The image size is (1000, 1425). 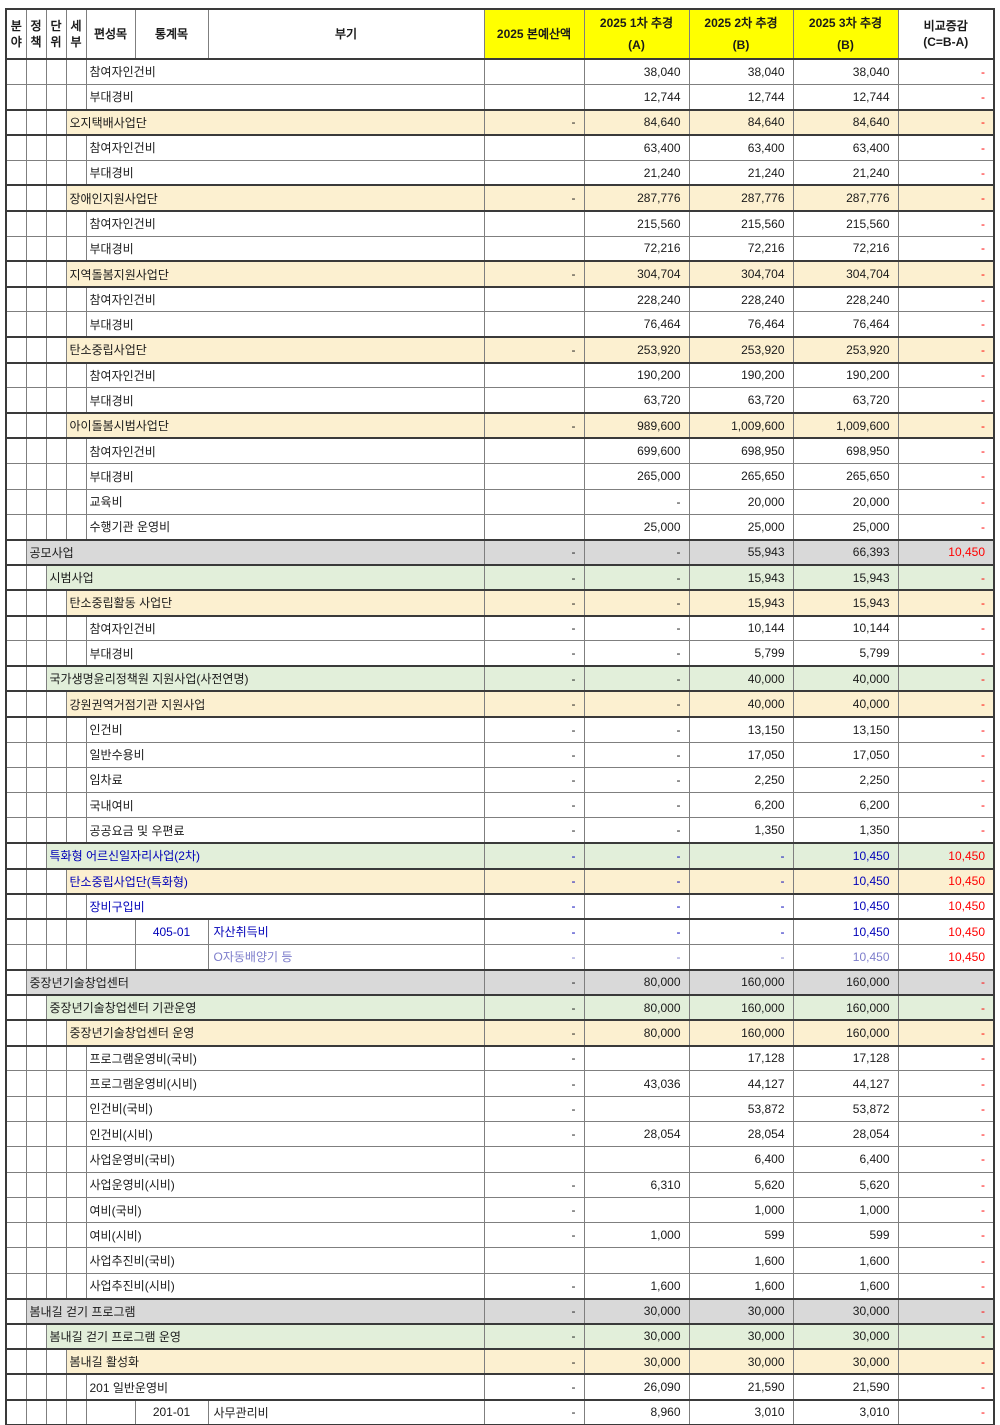 What do you see at coordinates (500, 780) in the screenshot?
I see `table-row: 임차료 - -2,250 2,250-` at bounding box center [500, 780].